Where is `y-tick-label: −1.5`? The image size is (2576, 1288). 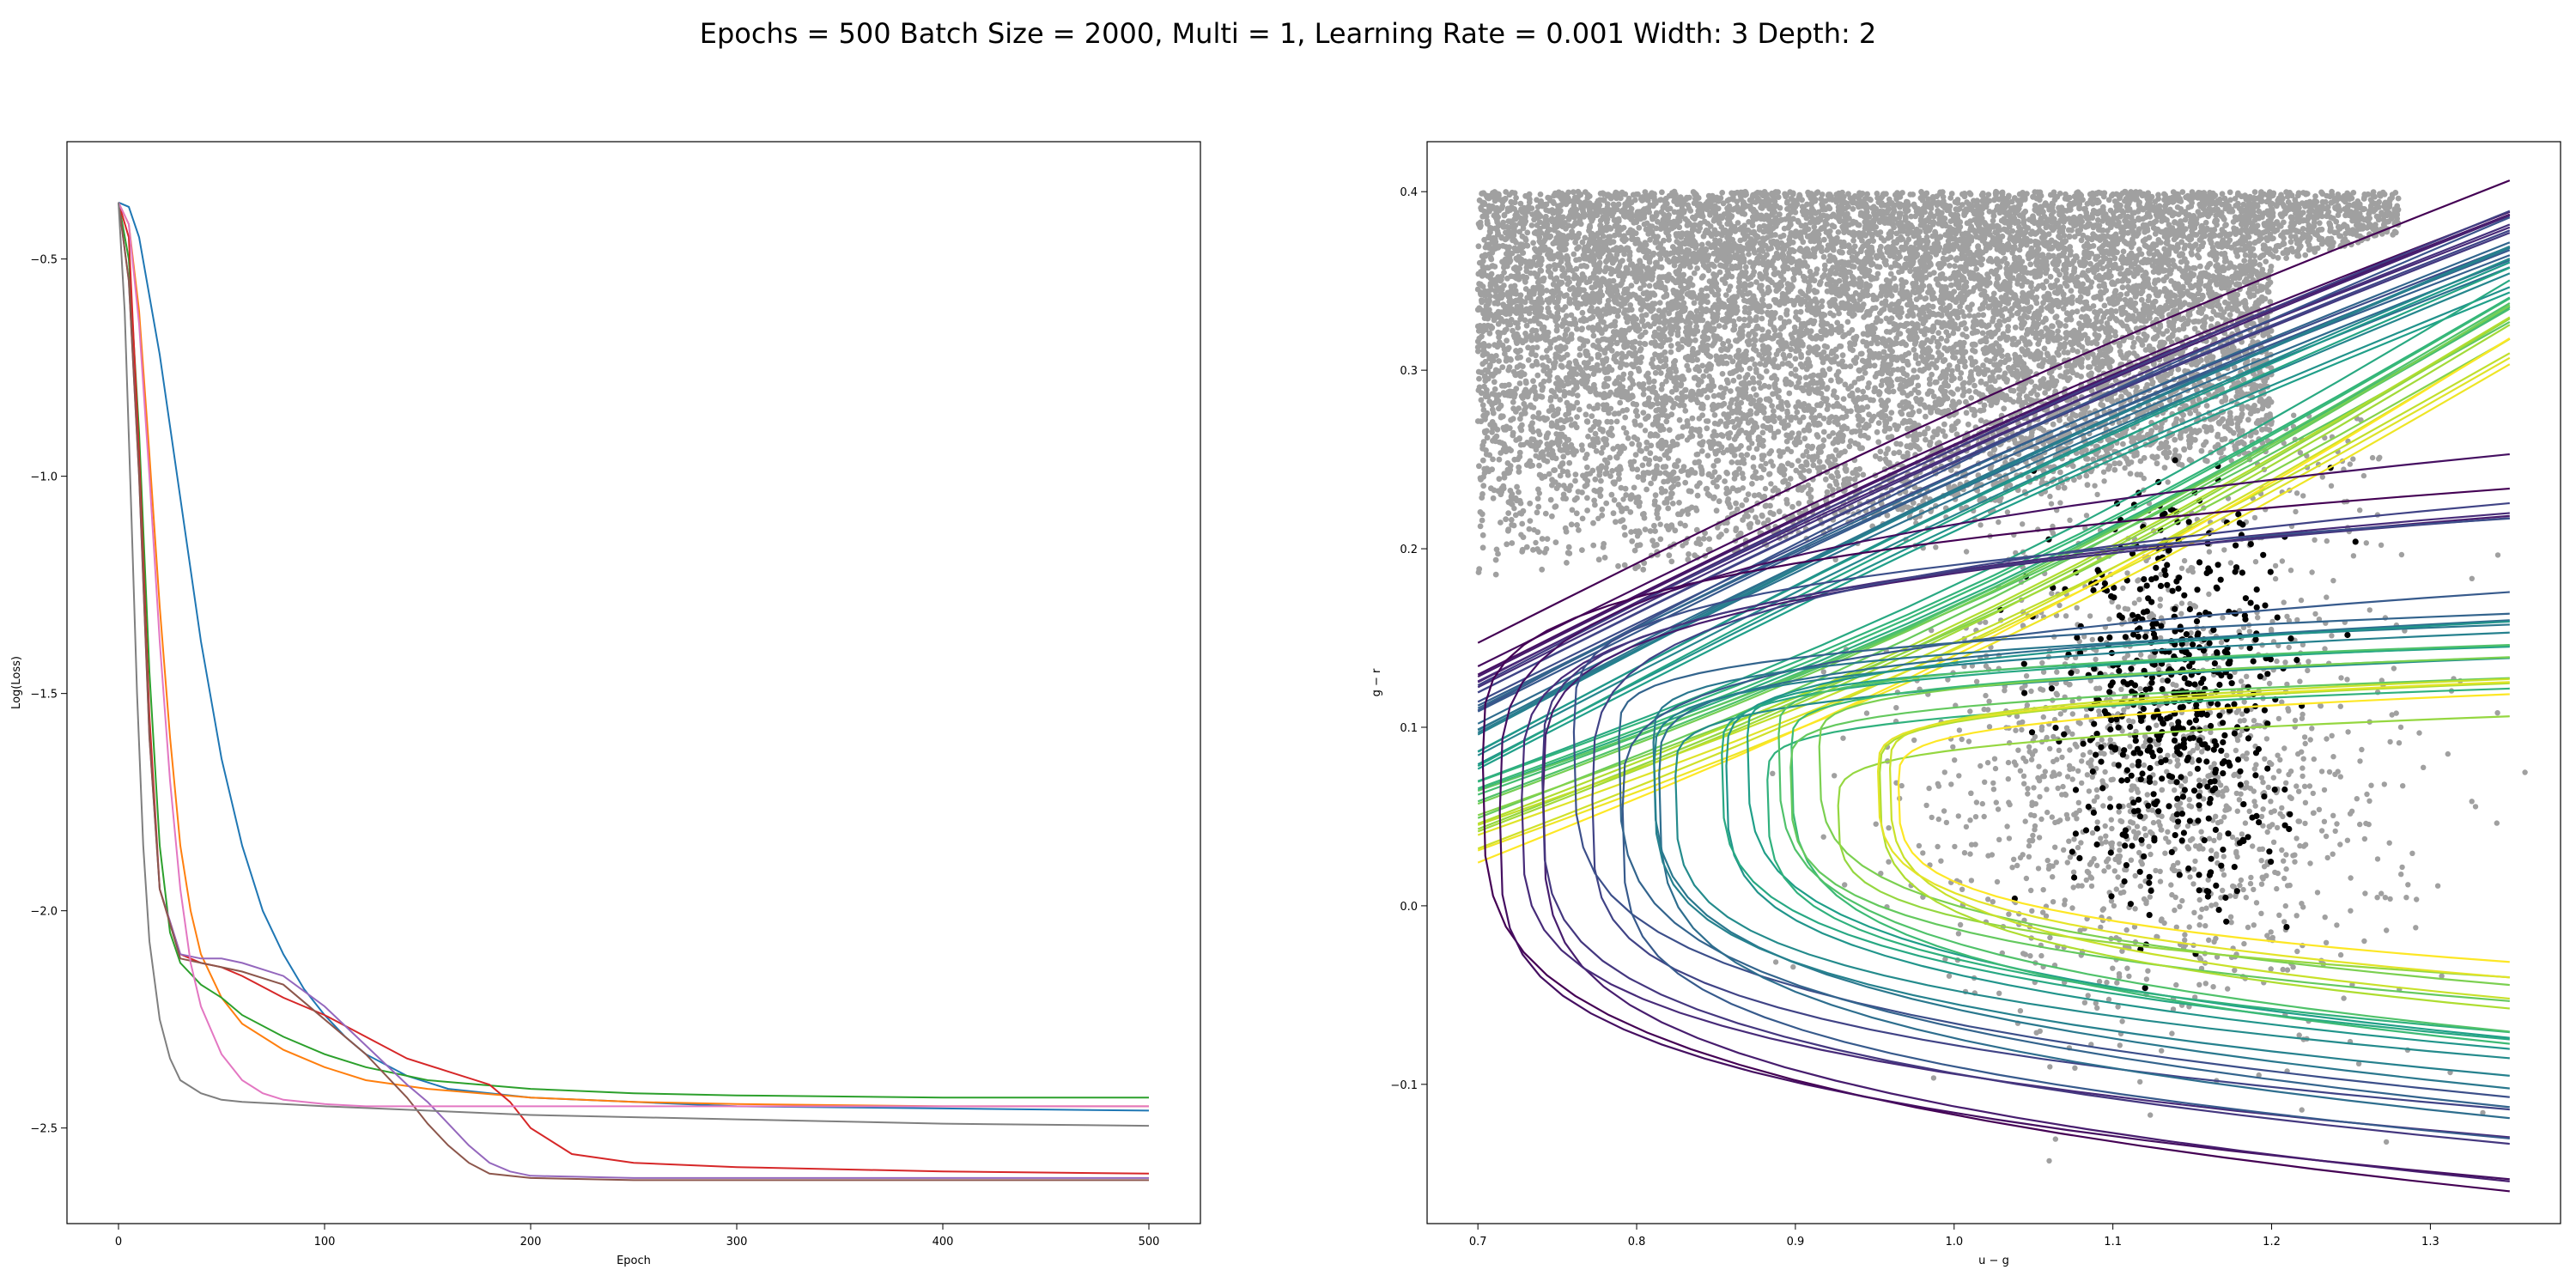
y-tick-label: −1.5 is located at coordinates (44, 695).